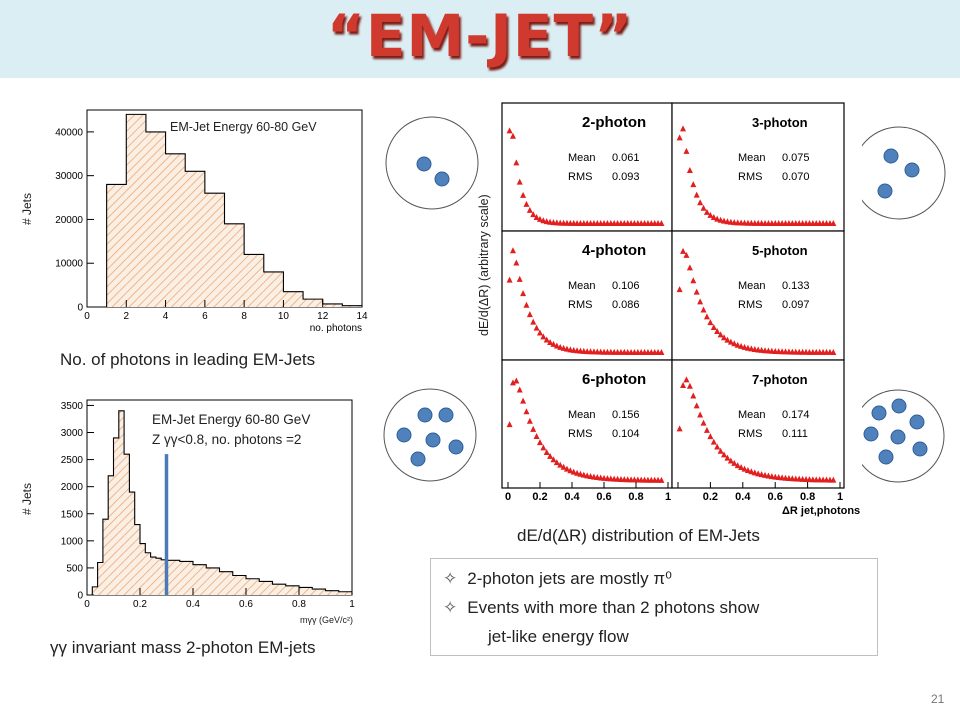 This screenshot has height=720, width=960. I want to click on rms-value: 0.097, so click(796, 305).